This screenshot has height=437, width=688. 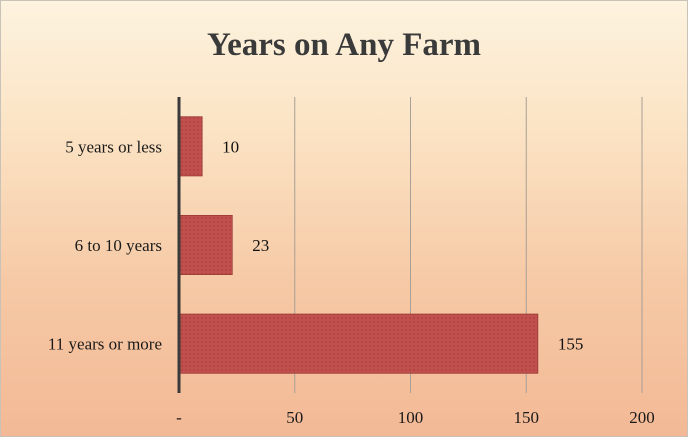 What do you see at coordinates (105, 344) in the screenshot?
I see `category-label: 11 years or more` at bounding box center [105, 344].